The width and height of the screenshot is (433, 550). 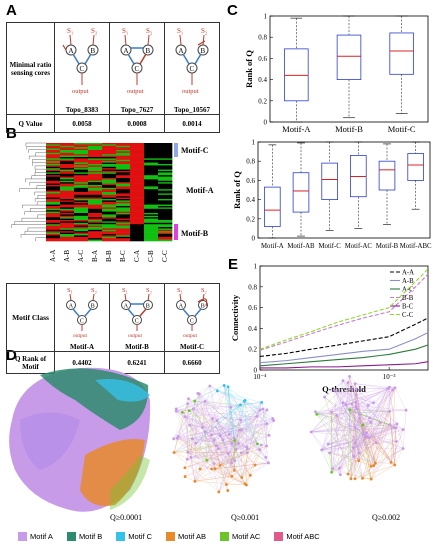 I want to click on node-c: C, so click(x=192, y=322).